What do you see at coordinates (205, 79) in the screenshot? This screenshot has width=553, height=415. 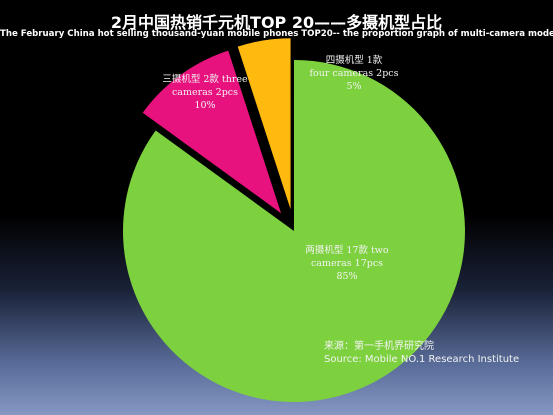 I see `slice-label-three-cameras-line1: 三摄机型 2款 three` at bounding box center [205, 79].